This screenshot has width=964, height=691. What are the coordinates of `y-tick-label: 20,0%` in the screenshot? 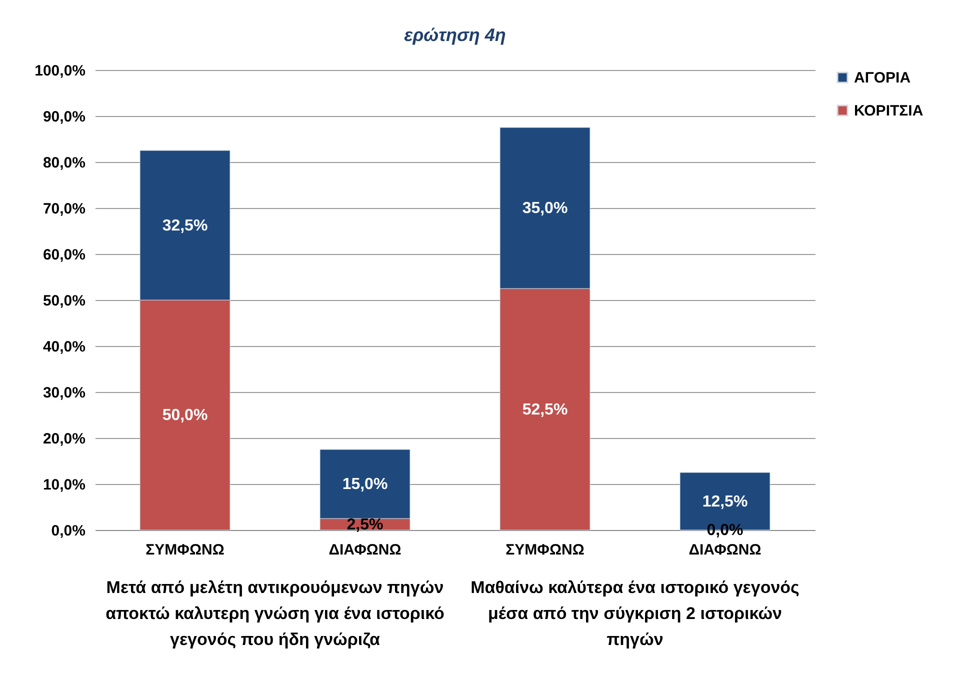 It's located at (64, 439).